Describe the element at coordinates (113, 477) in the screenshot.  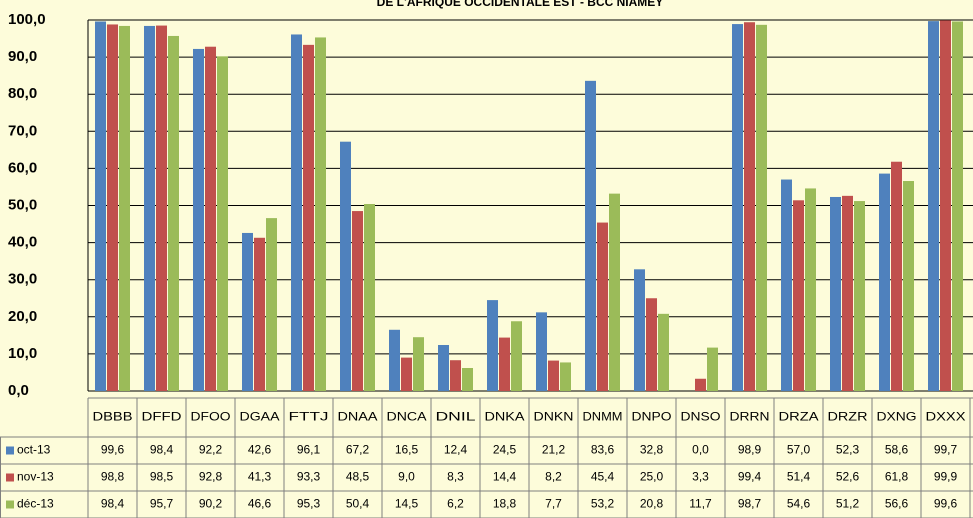
I see `data-label: 98,8` at that location.